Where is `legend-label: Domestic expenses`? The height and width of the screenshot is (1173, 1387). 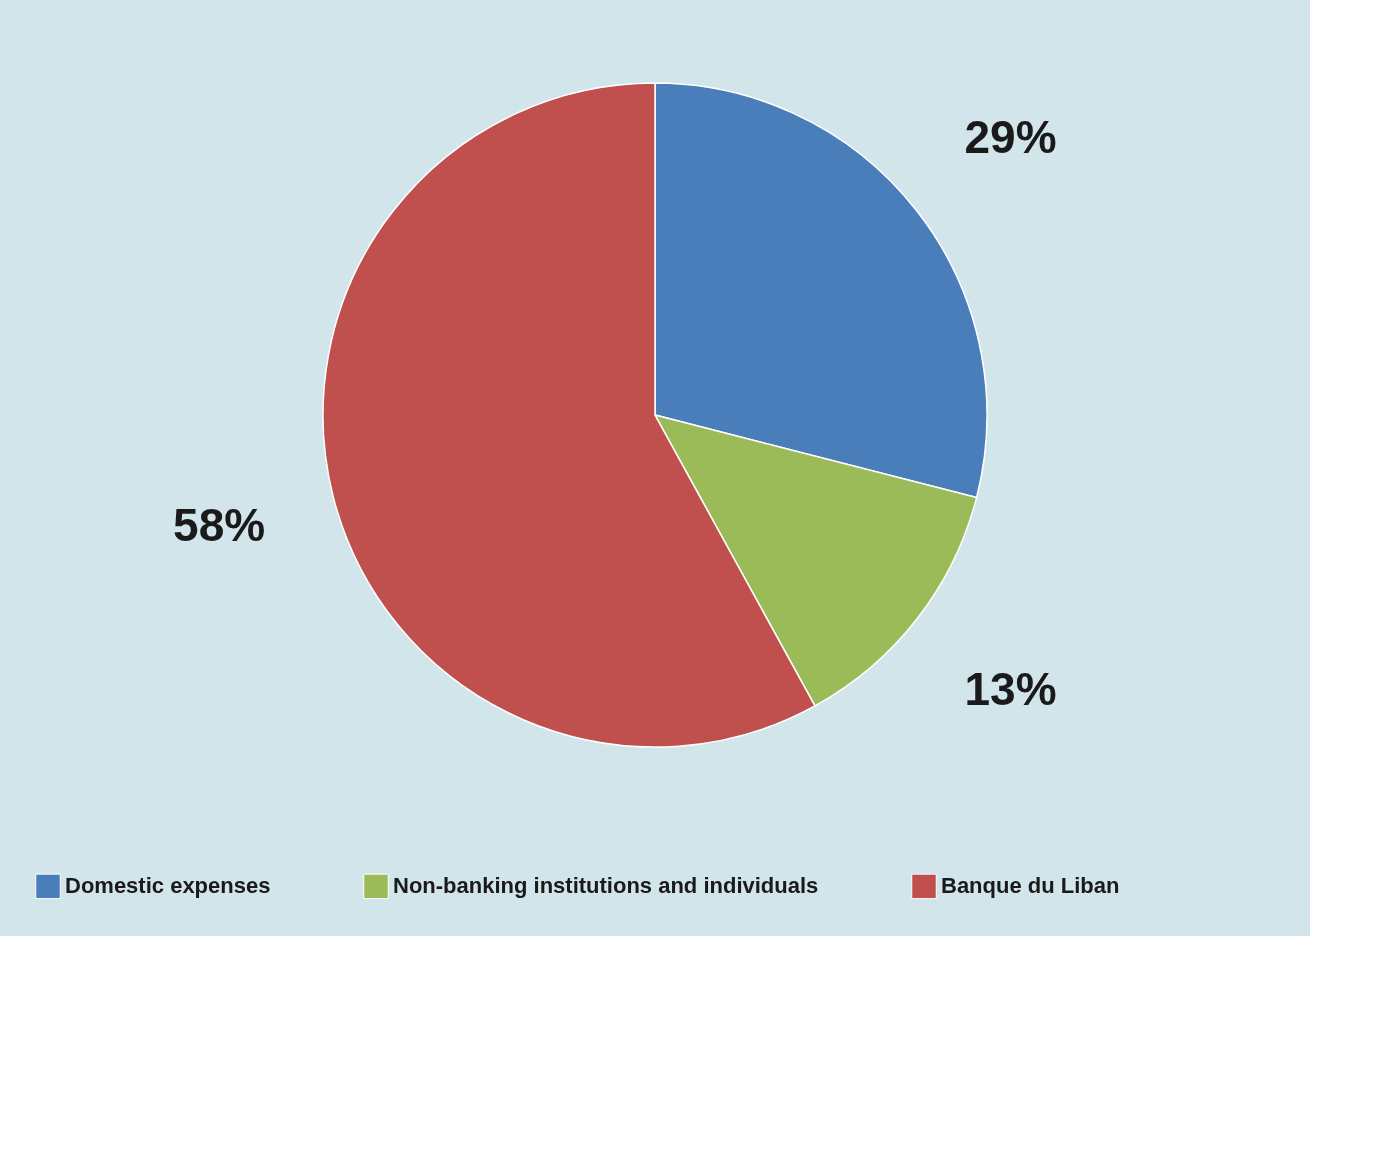 legend-label: Domestic expenses is located at coordinates (168, 886).